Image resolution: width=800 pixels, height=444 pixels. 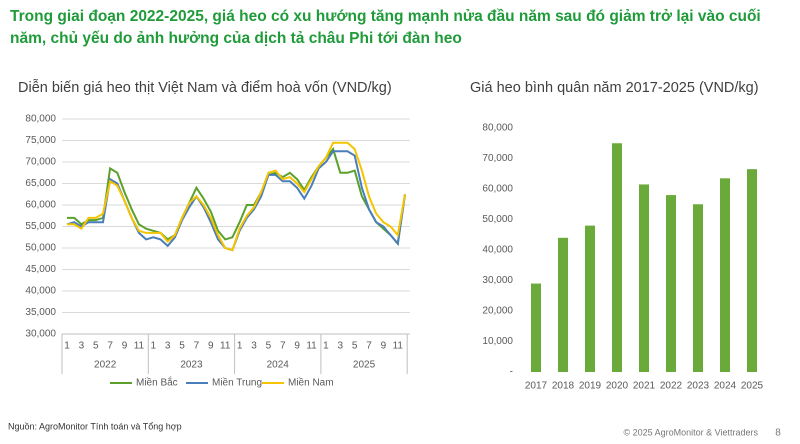 What do you see at coordinates (617, 386) in the screenshot?
I see `x-tick-label: 2020` at bounding box center [617, 386].